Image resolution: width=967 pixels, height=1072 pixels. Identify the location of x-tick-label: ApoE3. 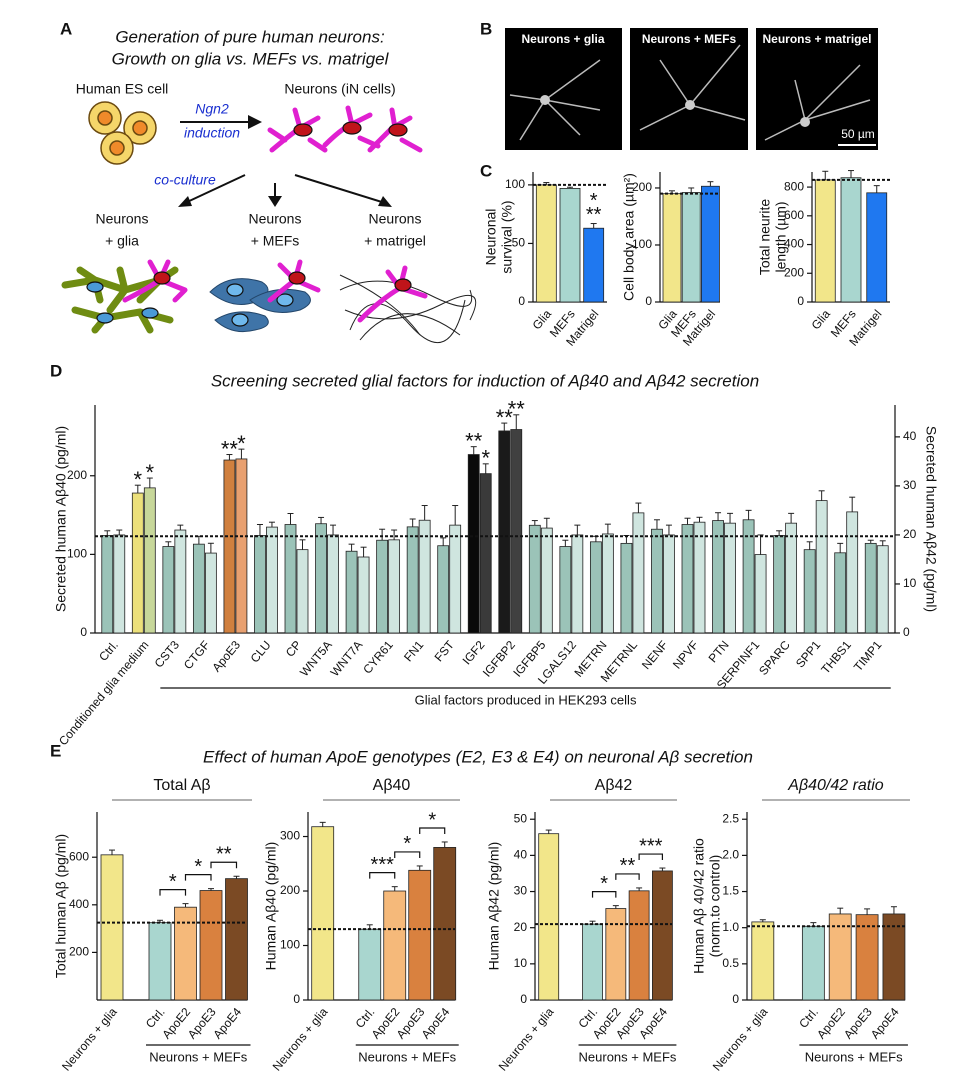
(858, 1023).